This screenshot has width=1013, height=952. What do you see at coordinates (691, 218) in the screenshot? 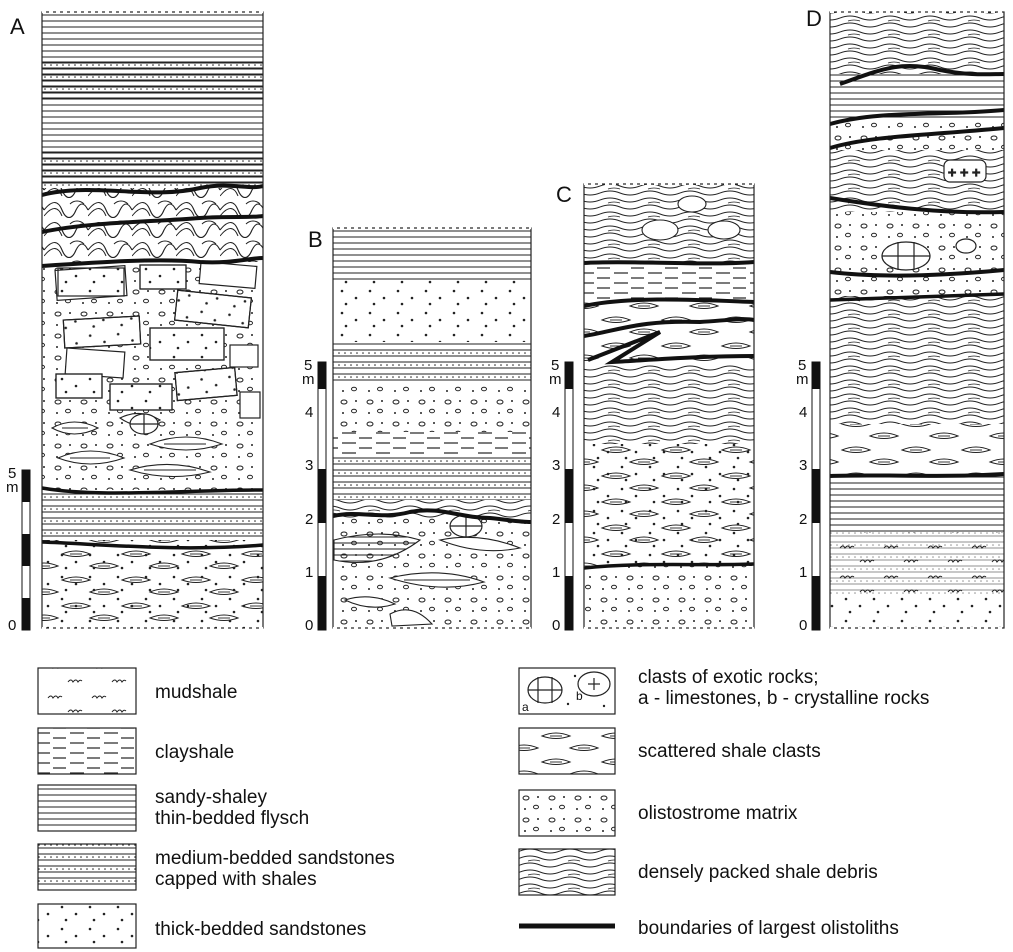
I see `col-C-clayshale-clasts` at bounding box center [691, 218].